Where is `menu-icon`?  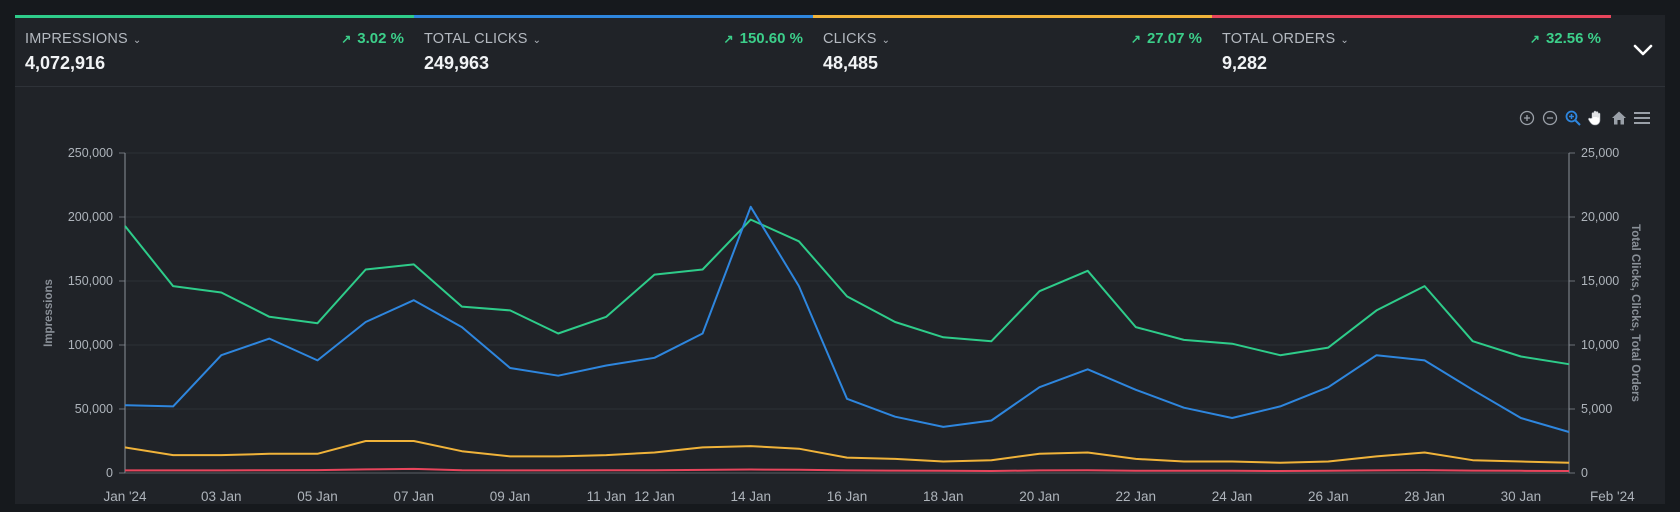
menu-icon is located at coordinates (1642, 118).